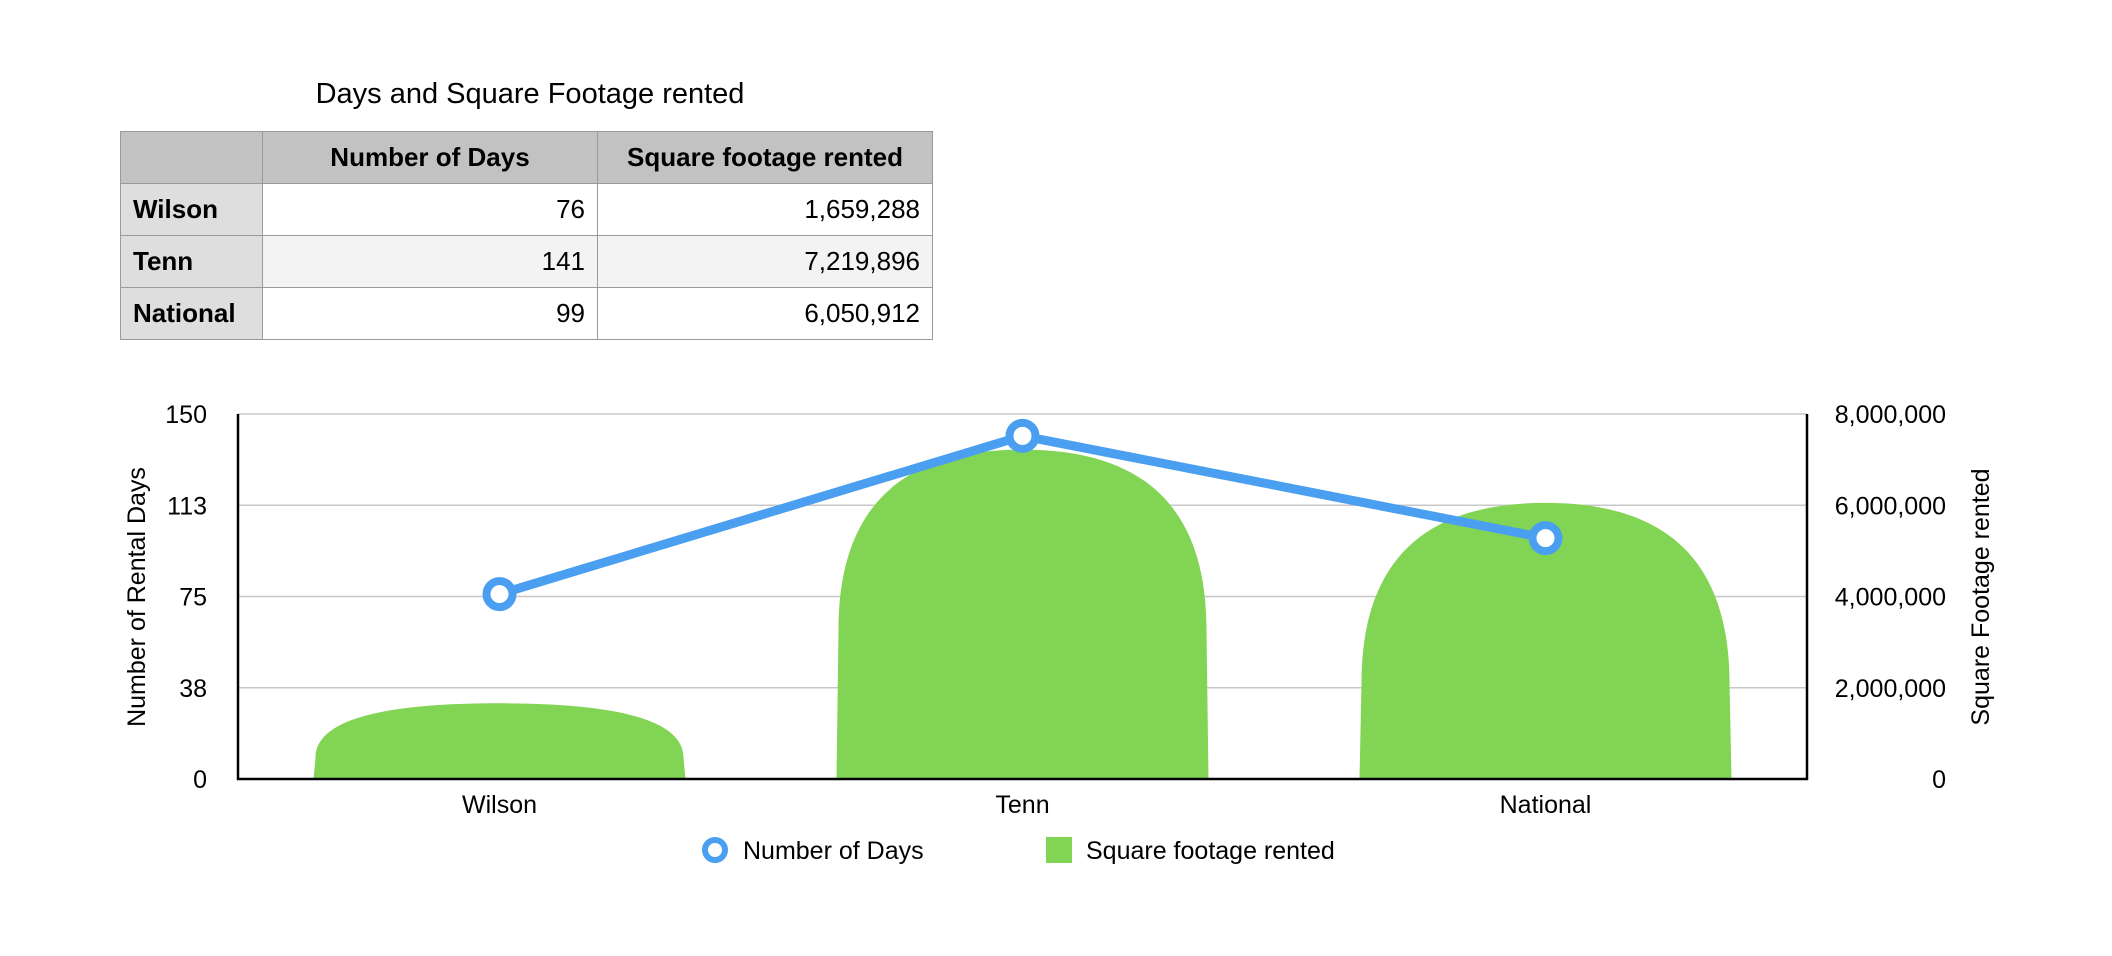 This screenshot has height=956, width=2112. What do you see at coordinates (1545, 640) in the screenshot?
I see `bar-national` at bounding box center [1545, 640].